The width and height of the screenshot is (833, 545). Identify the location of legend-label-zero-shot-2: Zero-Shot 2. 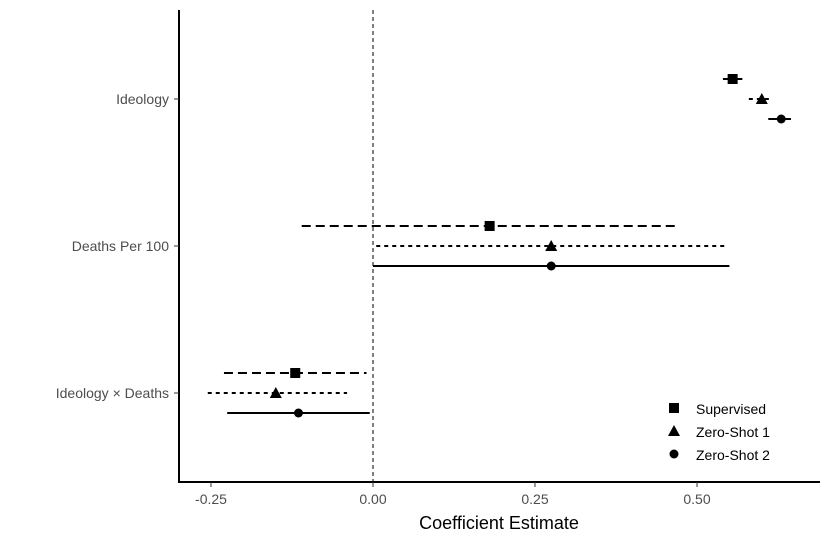
(733, 455).